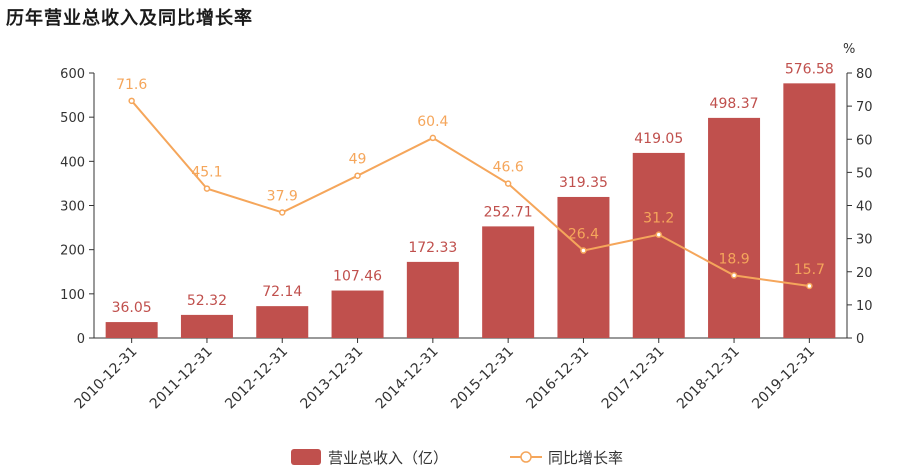  I want to click on growth-point-label: 60.4, so click(432, 122).